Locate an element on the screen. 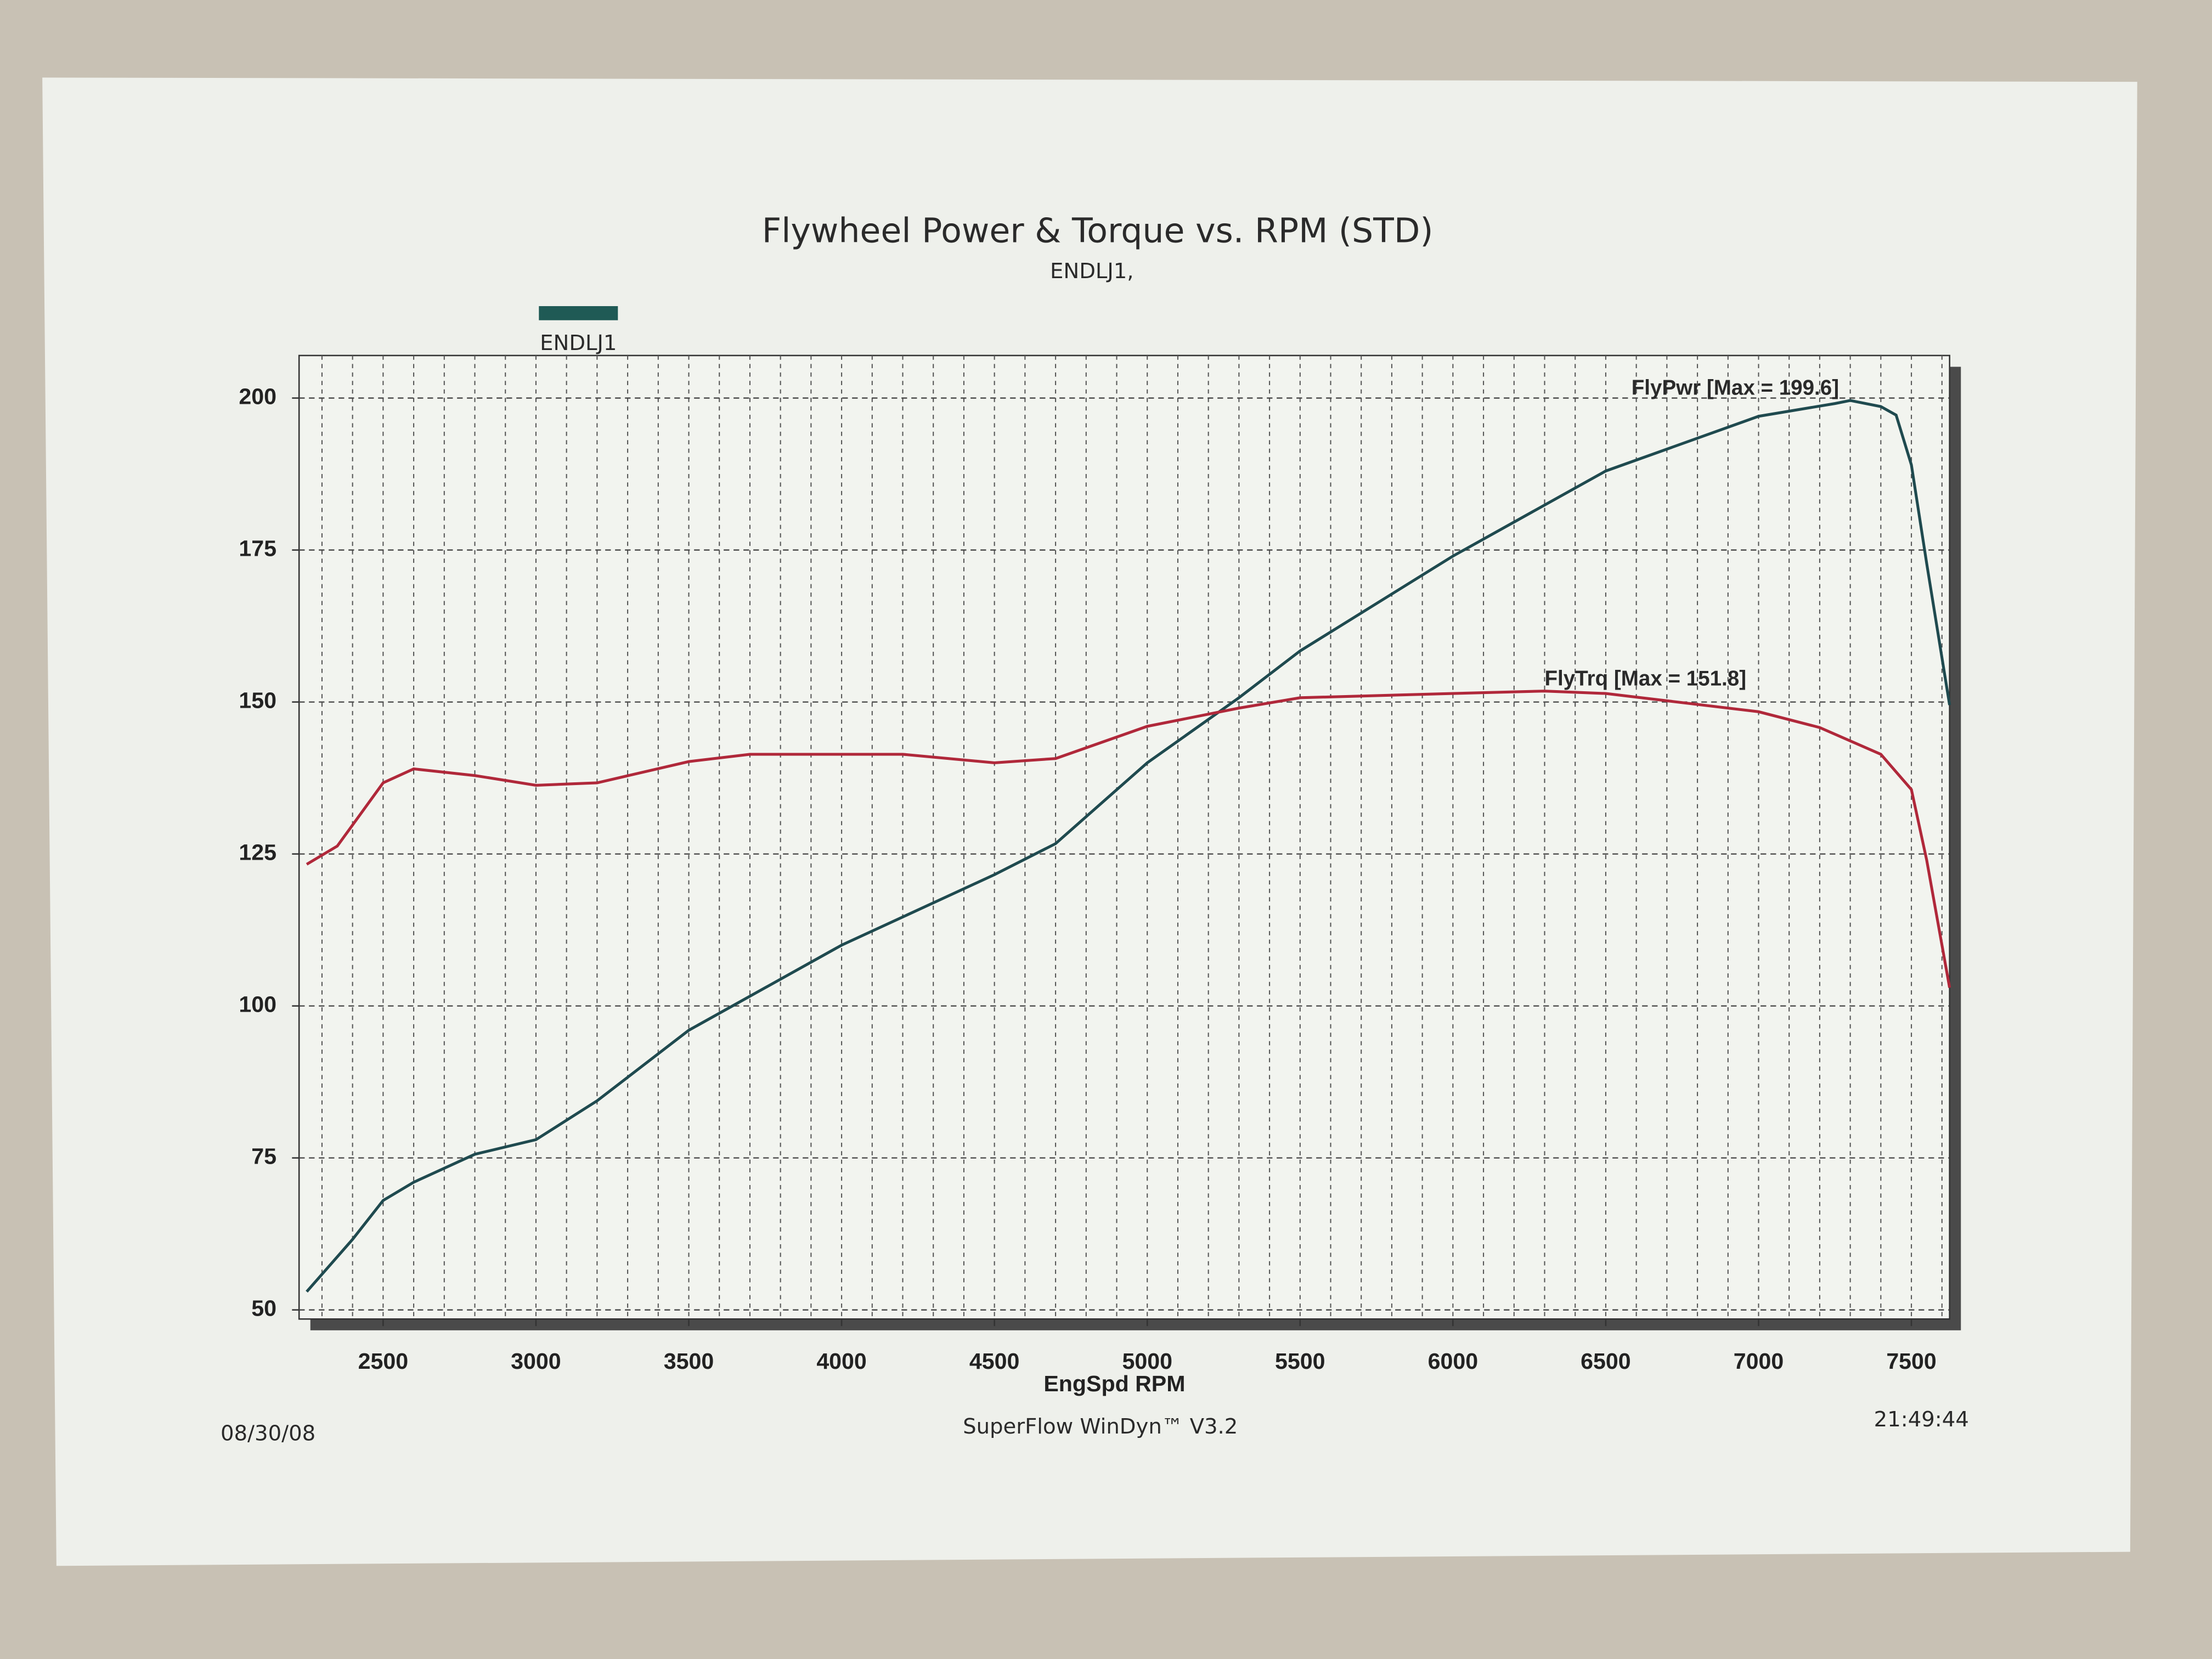 The width and height of the screenshot is (2212, 1659). y-tick-label: 125 is located at coordinates (257, 852).